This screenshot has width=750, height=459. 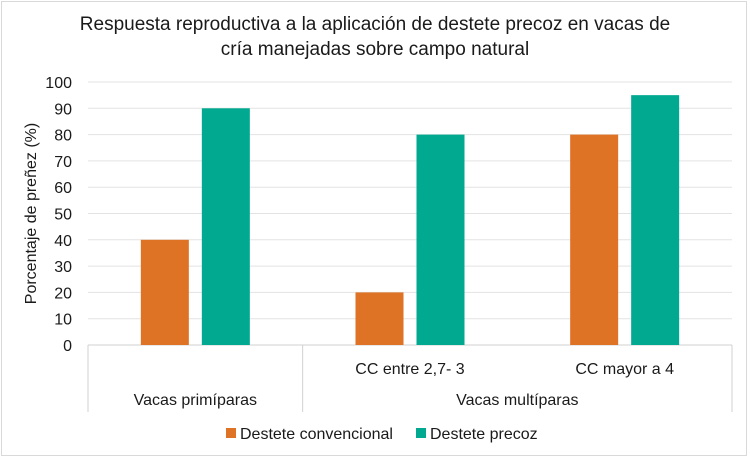 What do you see at coordinates (624, 369) in the screenshot?
I see `x-category-label: CC mayor a 4` at bounding box center [624, 369].